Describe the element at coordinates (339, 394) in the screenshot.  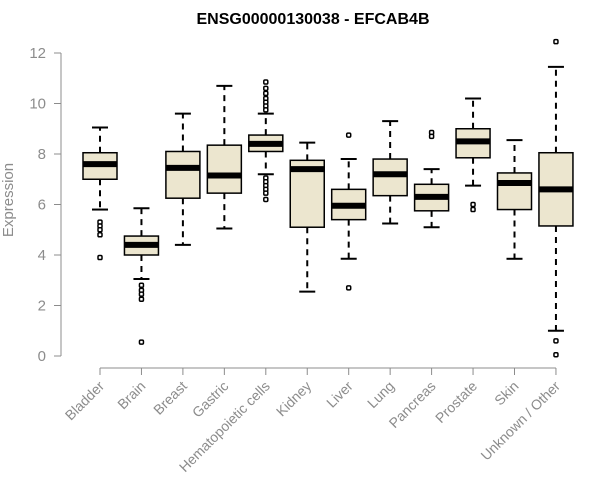
I see `x-tick-label: Liver` at that location.